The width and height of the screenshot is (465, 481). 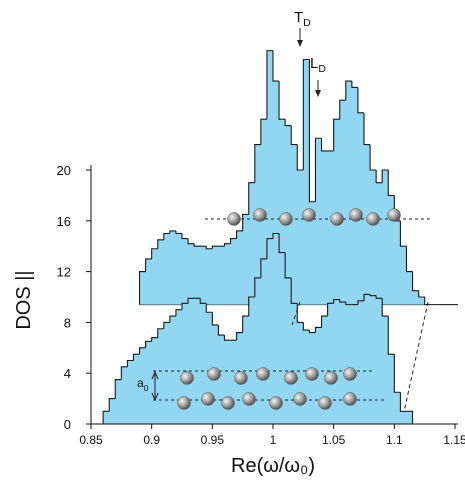 I want to click on x-tick-label: 0.95, so click(x=213, y=440).